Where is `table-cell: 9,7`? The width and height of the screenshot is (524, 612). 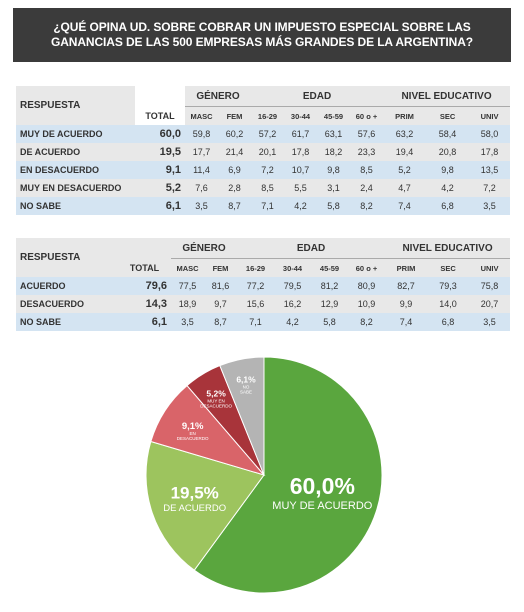 table-cell: 9,7 is located at coordinates (220, 304).